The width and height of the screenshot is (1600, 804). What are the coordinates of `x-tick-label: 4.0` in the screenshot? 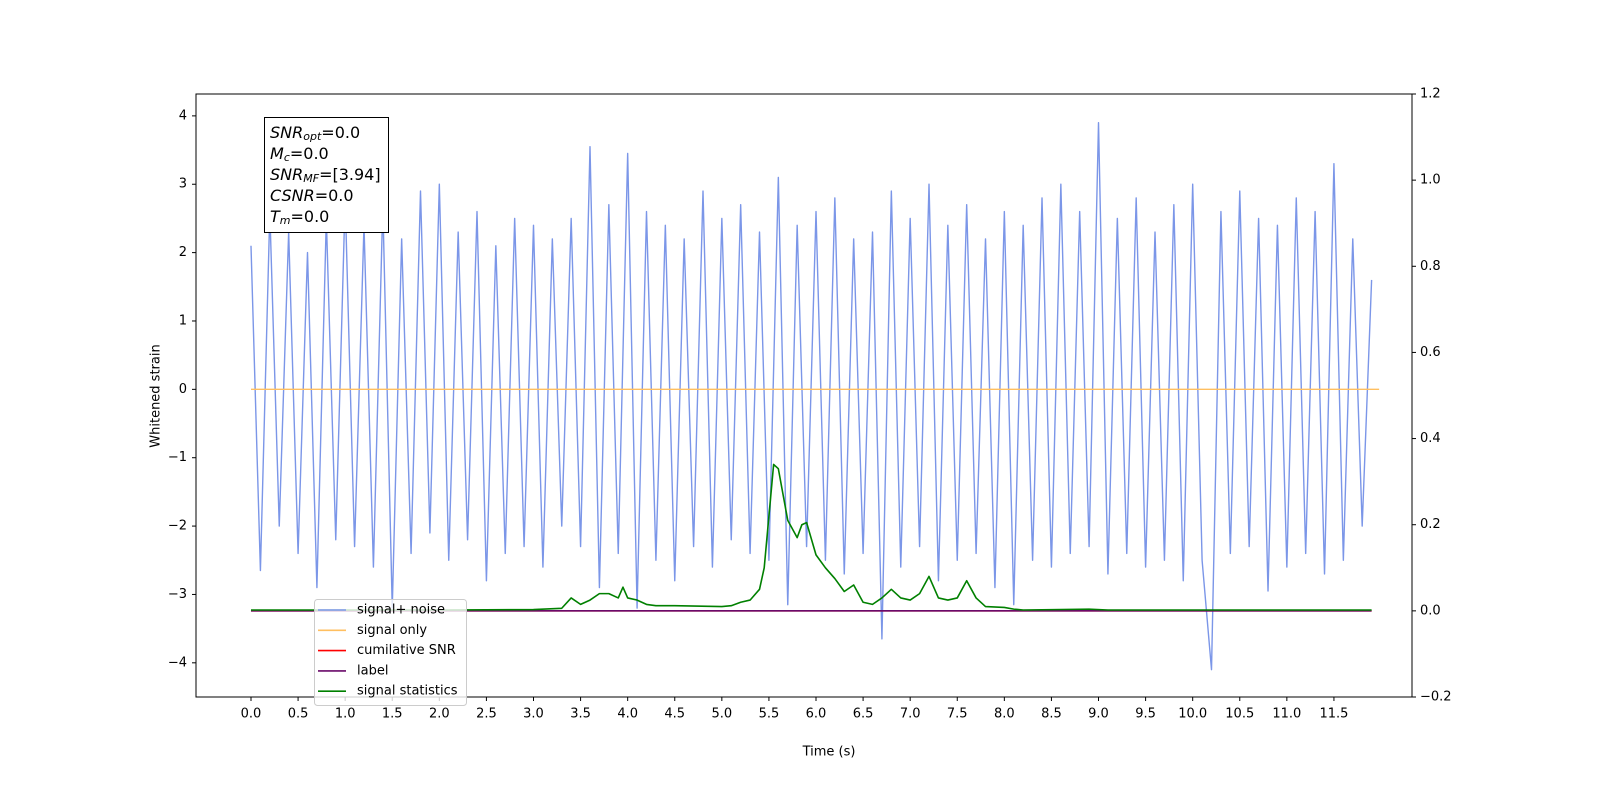 It's located at (627, 714).